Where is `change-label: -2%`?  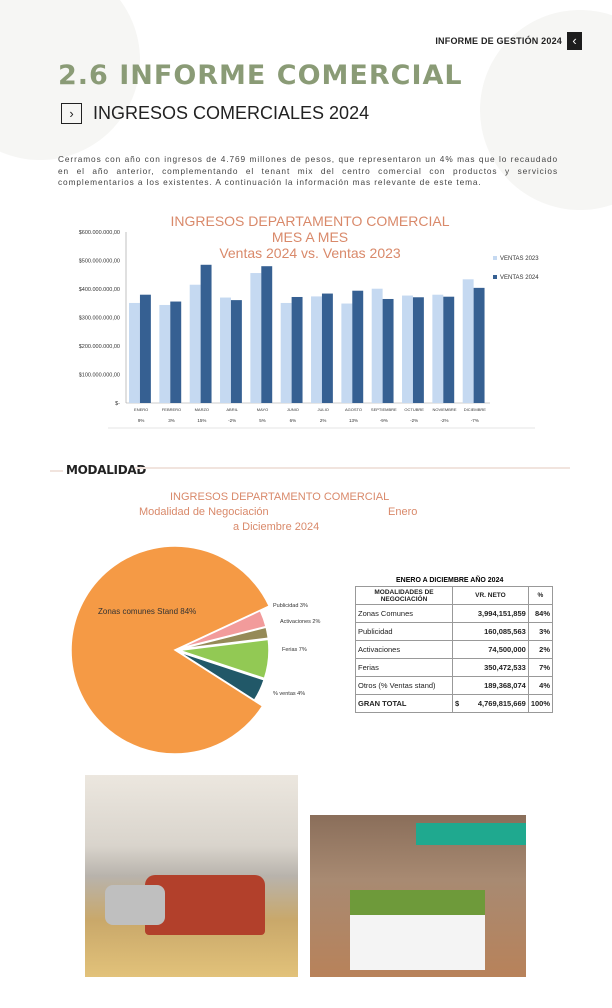
change-label: -2% is located at coordinates (414, 420).